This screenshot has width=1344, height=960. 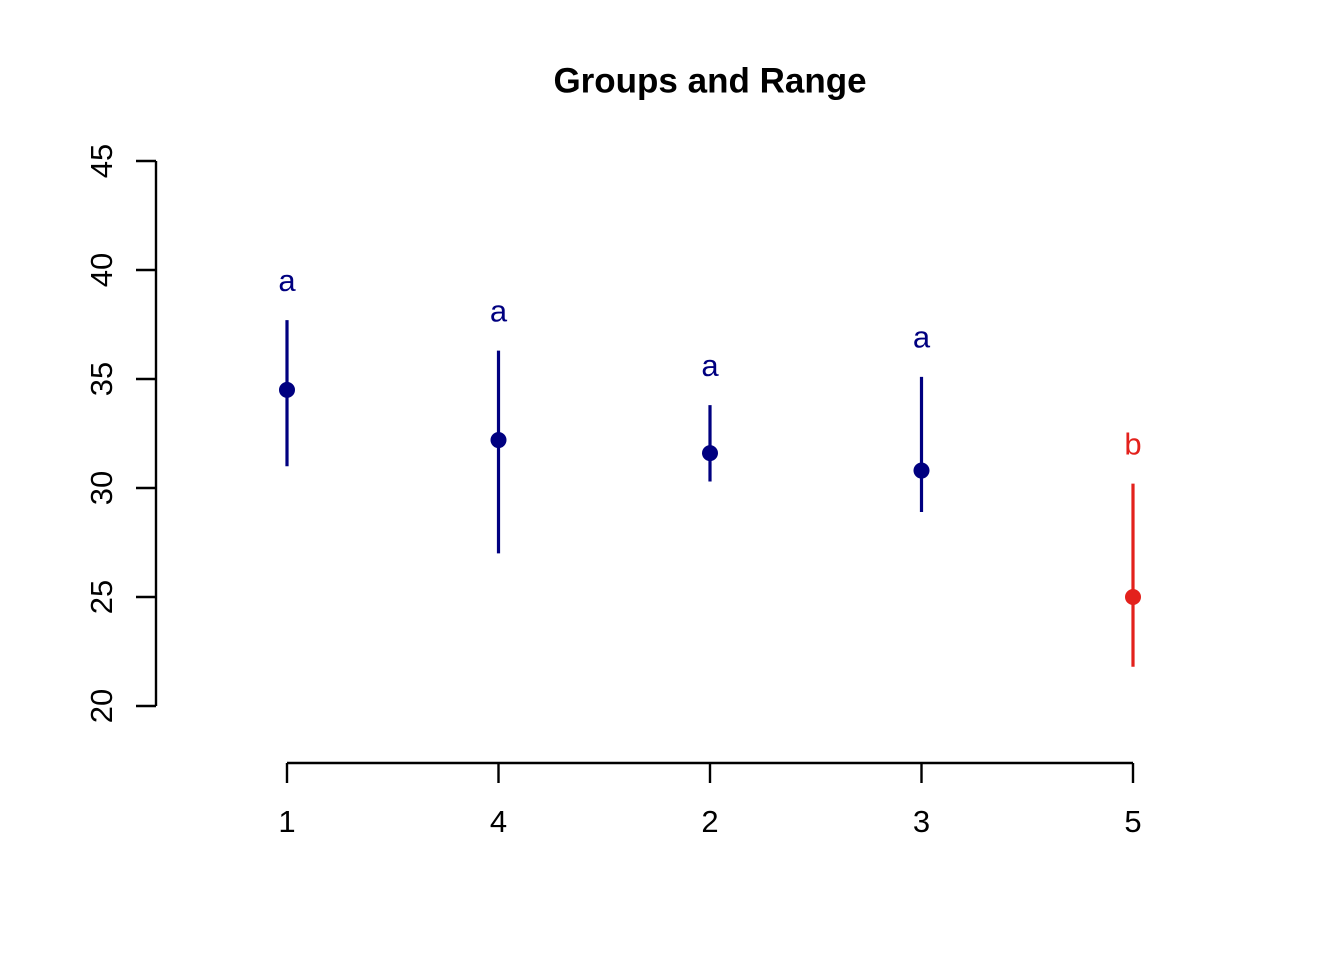 What do you see at coordinates (1132, 821) in the screenshot?
I see `x-axis-tick-label: 5` at bounding box center [1132, 821].